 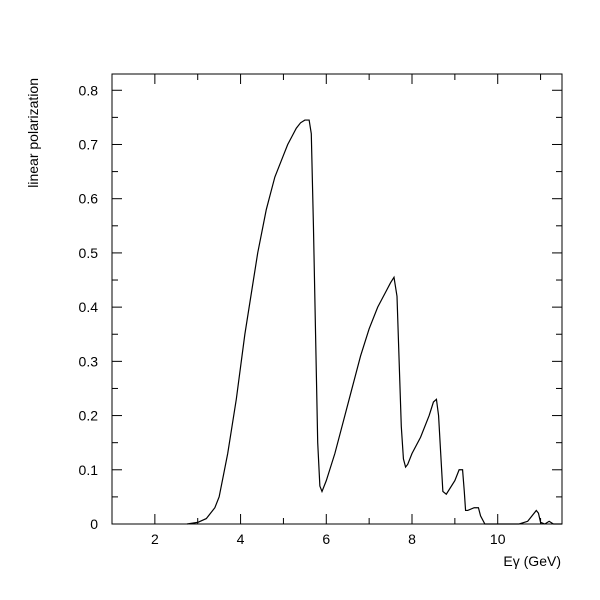 I want to click on y-tick-label: 0.6, so click(x=89, y=199).